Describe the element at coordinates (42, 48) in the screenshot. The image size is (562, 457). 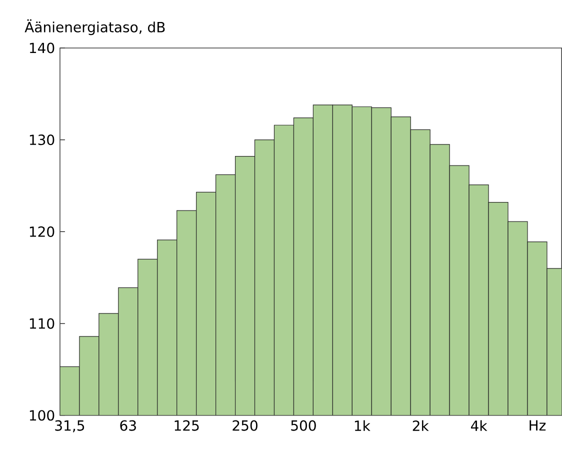
I see `y-tick-label: 140` at that location.